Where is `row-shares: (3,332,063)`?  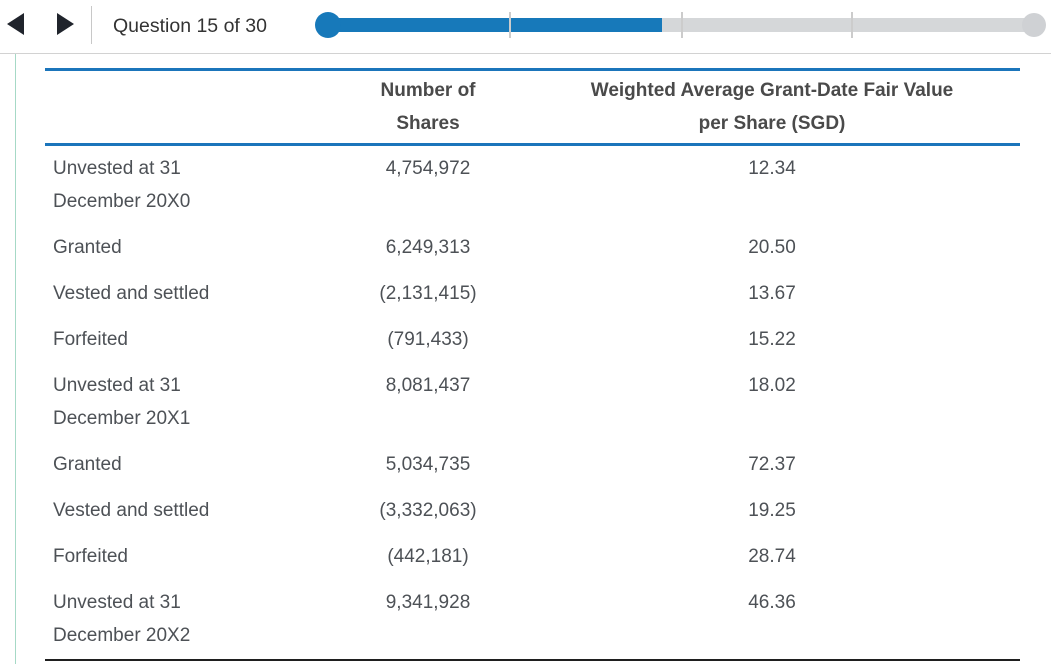 row-shares: (3,332,063) is located at coordinates (428, 510).